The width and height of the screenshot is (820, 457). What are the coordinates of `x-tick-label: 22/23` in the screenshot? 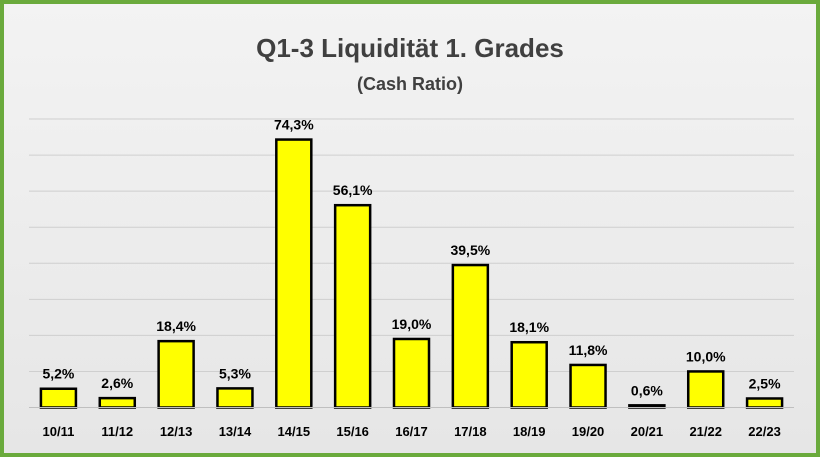 It's located at (764, 431).